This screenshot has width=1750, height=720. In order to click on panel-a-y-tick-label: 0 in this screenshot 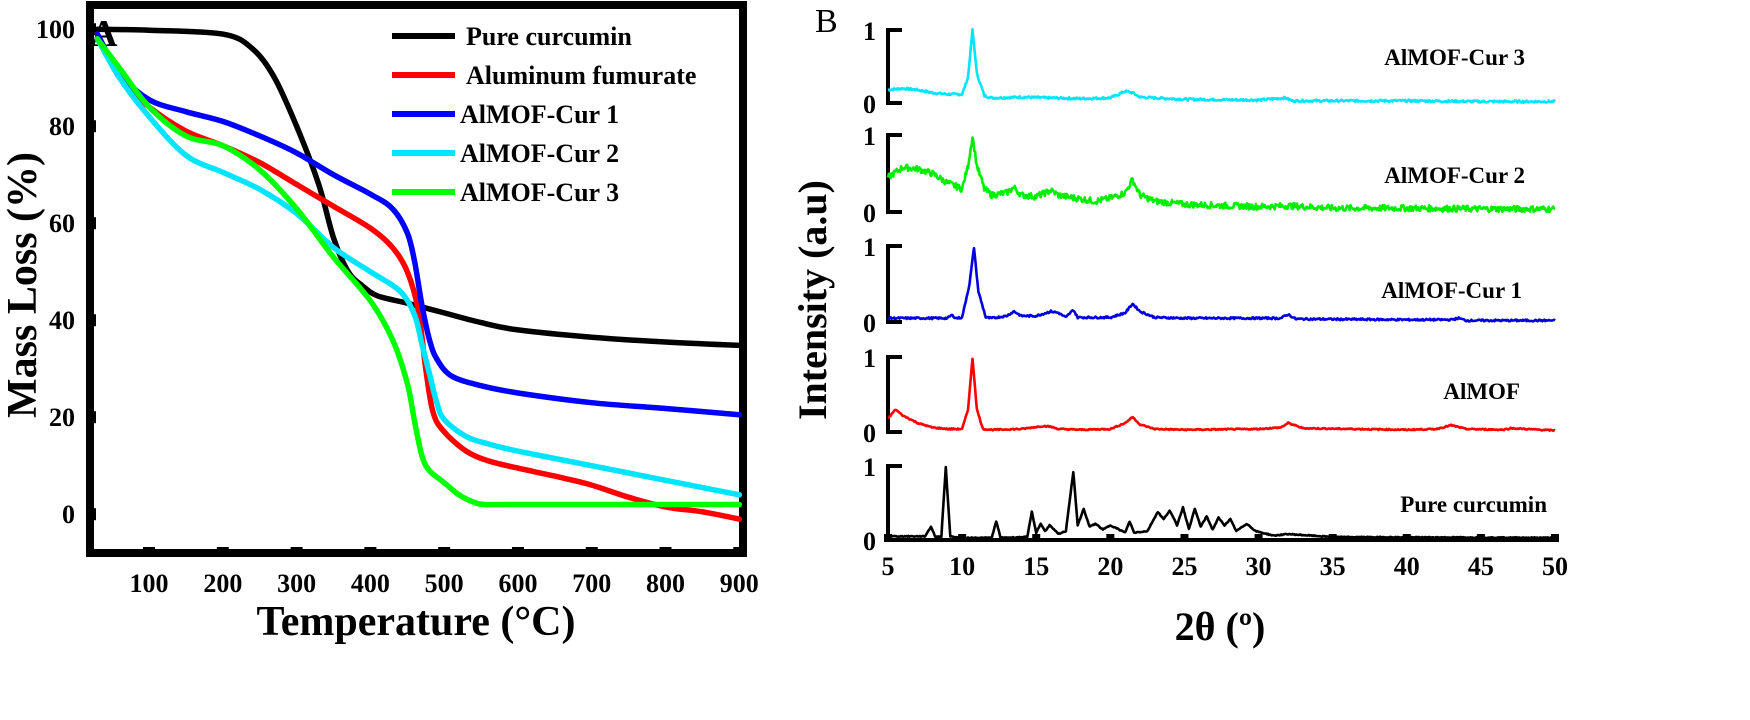, I will do `click(68, 514)`.